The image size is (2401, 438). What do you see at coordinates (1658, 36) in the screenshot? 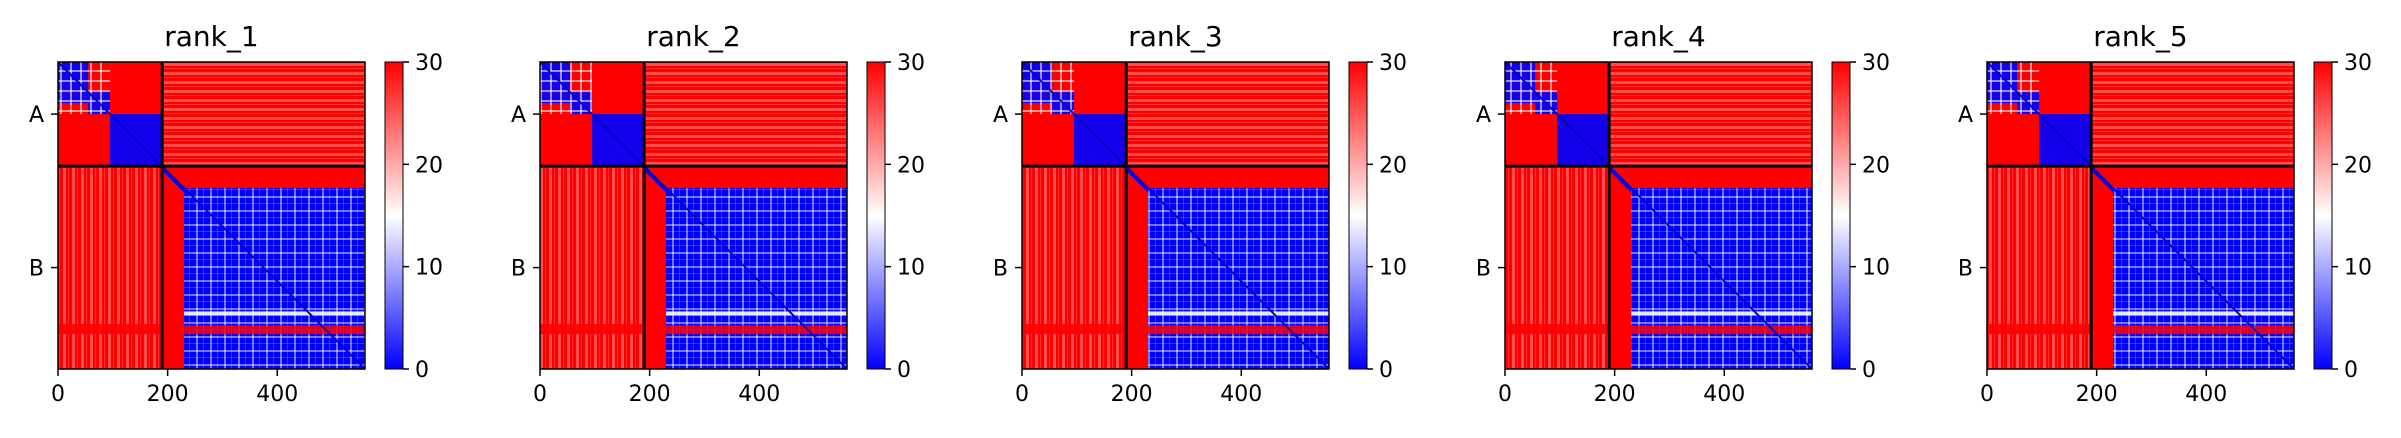
I see `panel-title: rank_4` at bounding box center [1658, 36].